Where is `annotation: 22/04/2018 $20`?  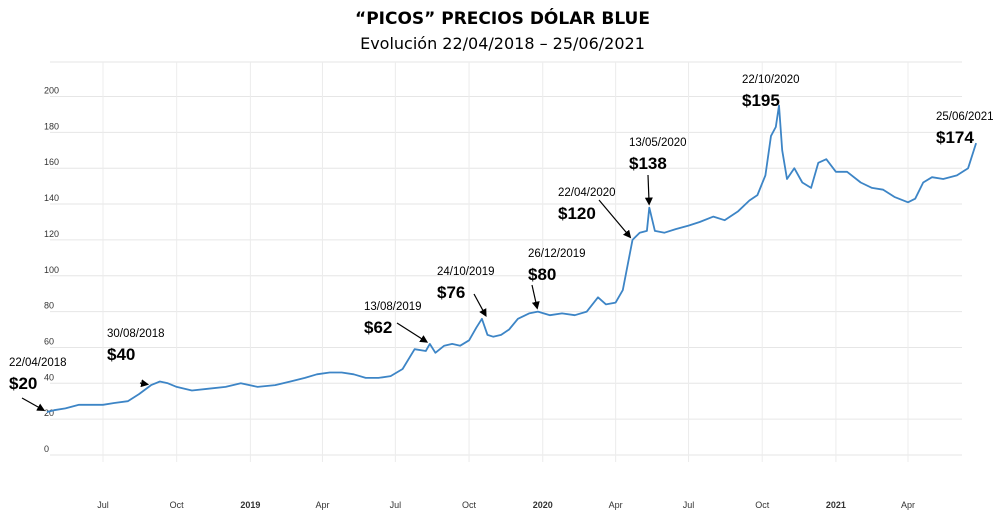
annotation: 22/04/2018 $20 is located at coordinates (38, 384).